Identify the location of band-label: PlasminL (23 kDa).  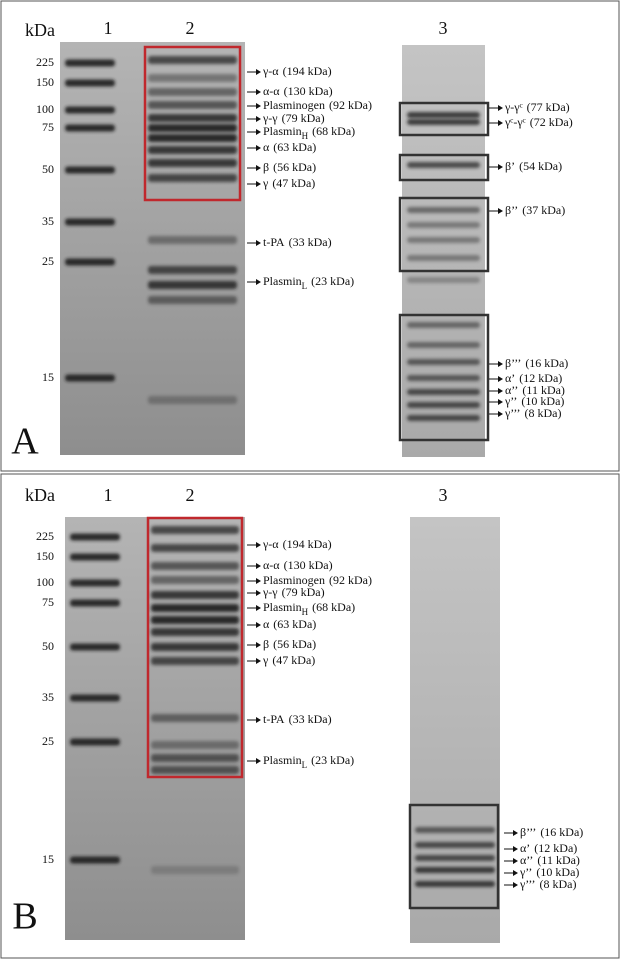
(308, 282).